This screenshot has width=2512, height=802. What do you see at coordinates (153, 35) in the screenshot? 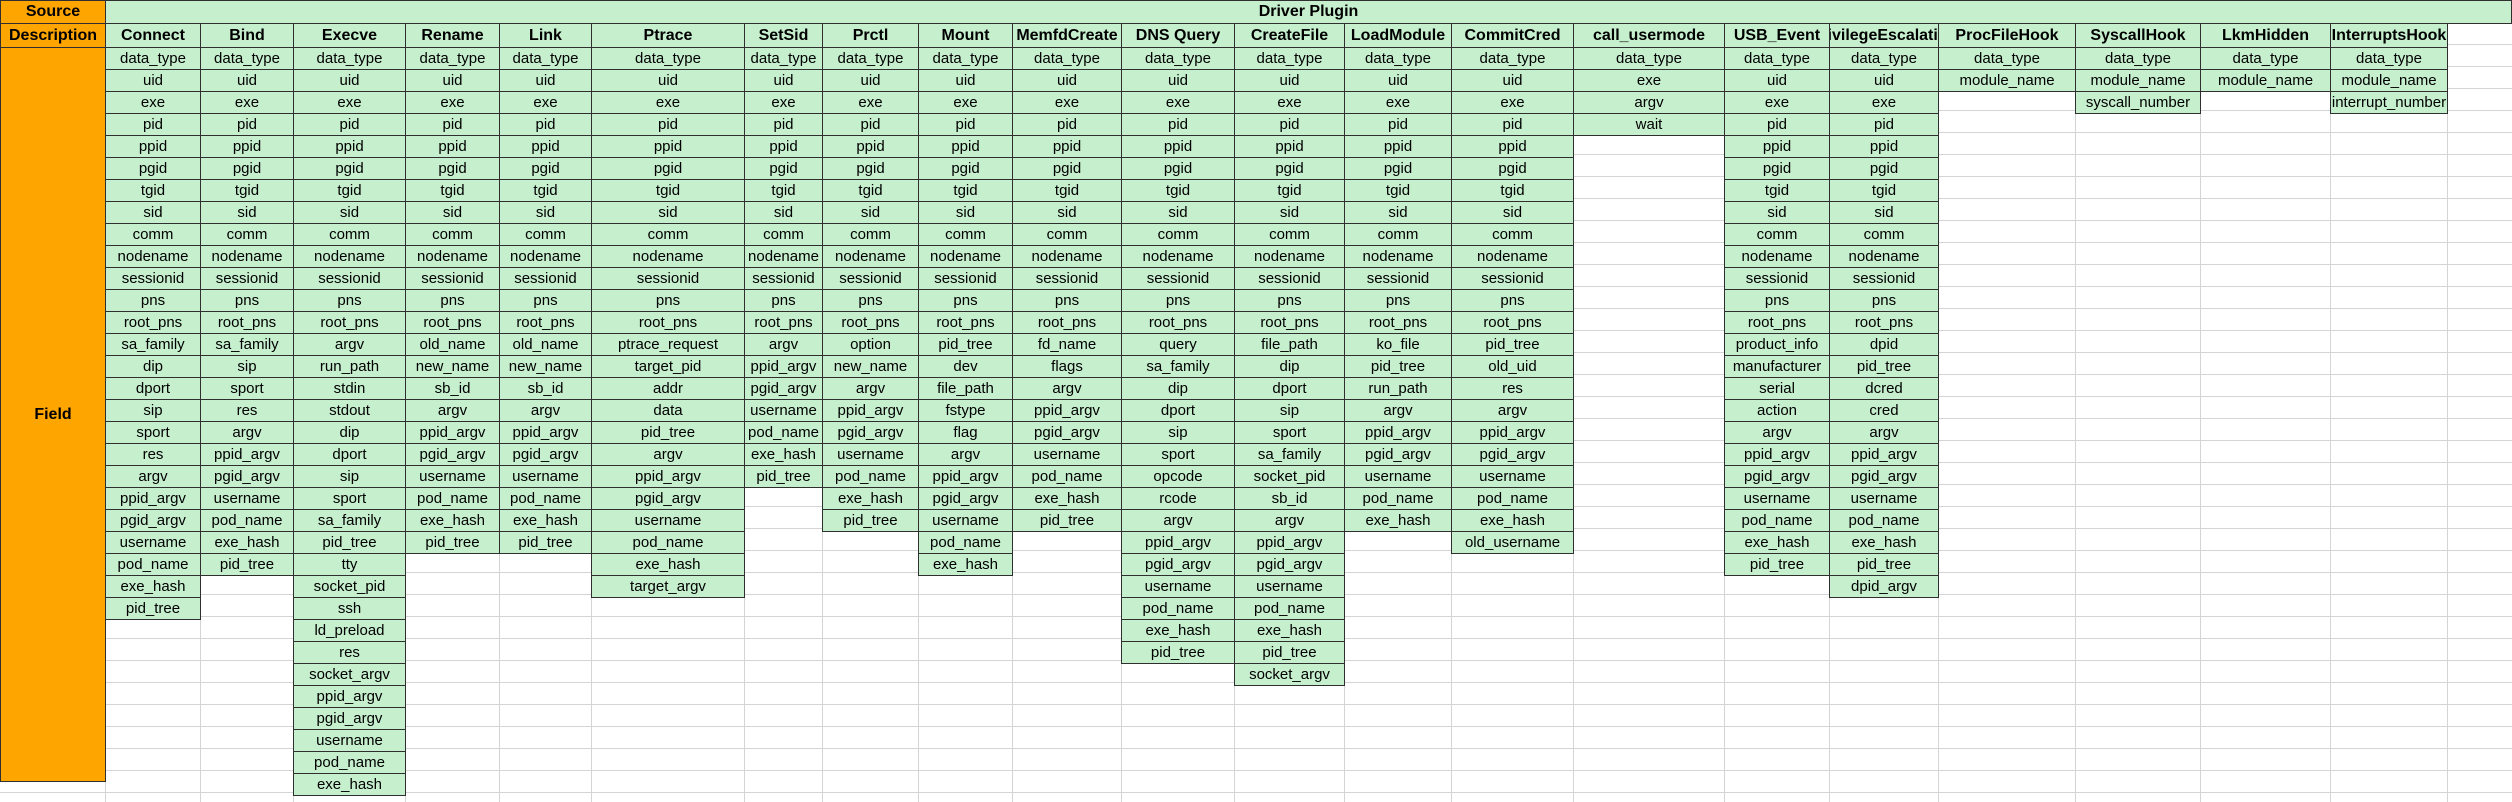
I see `column-header: Connect` at bounding box center [153, 35].